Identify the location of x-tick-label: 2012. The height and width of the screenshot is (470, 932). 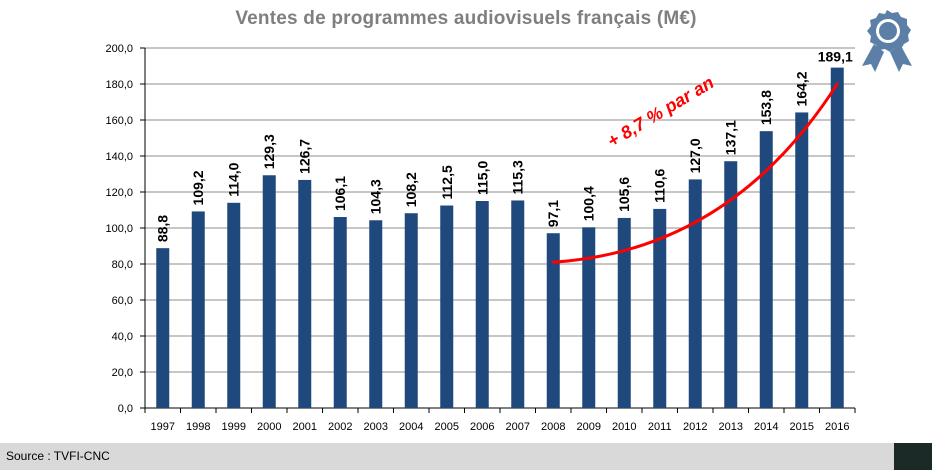
(695, 427).